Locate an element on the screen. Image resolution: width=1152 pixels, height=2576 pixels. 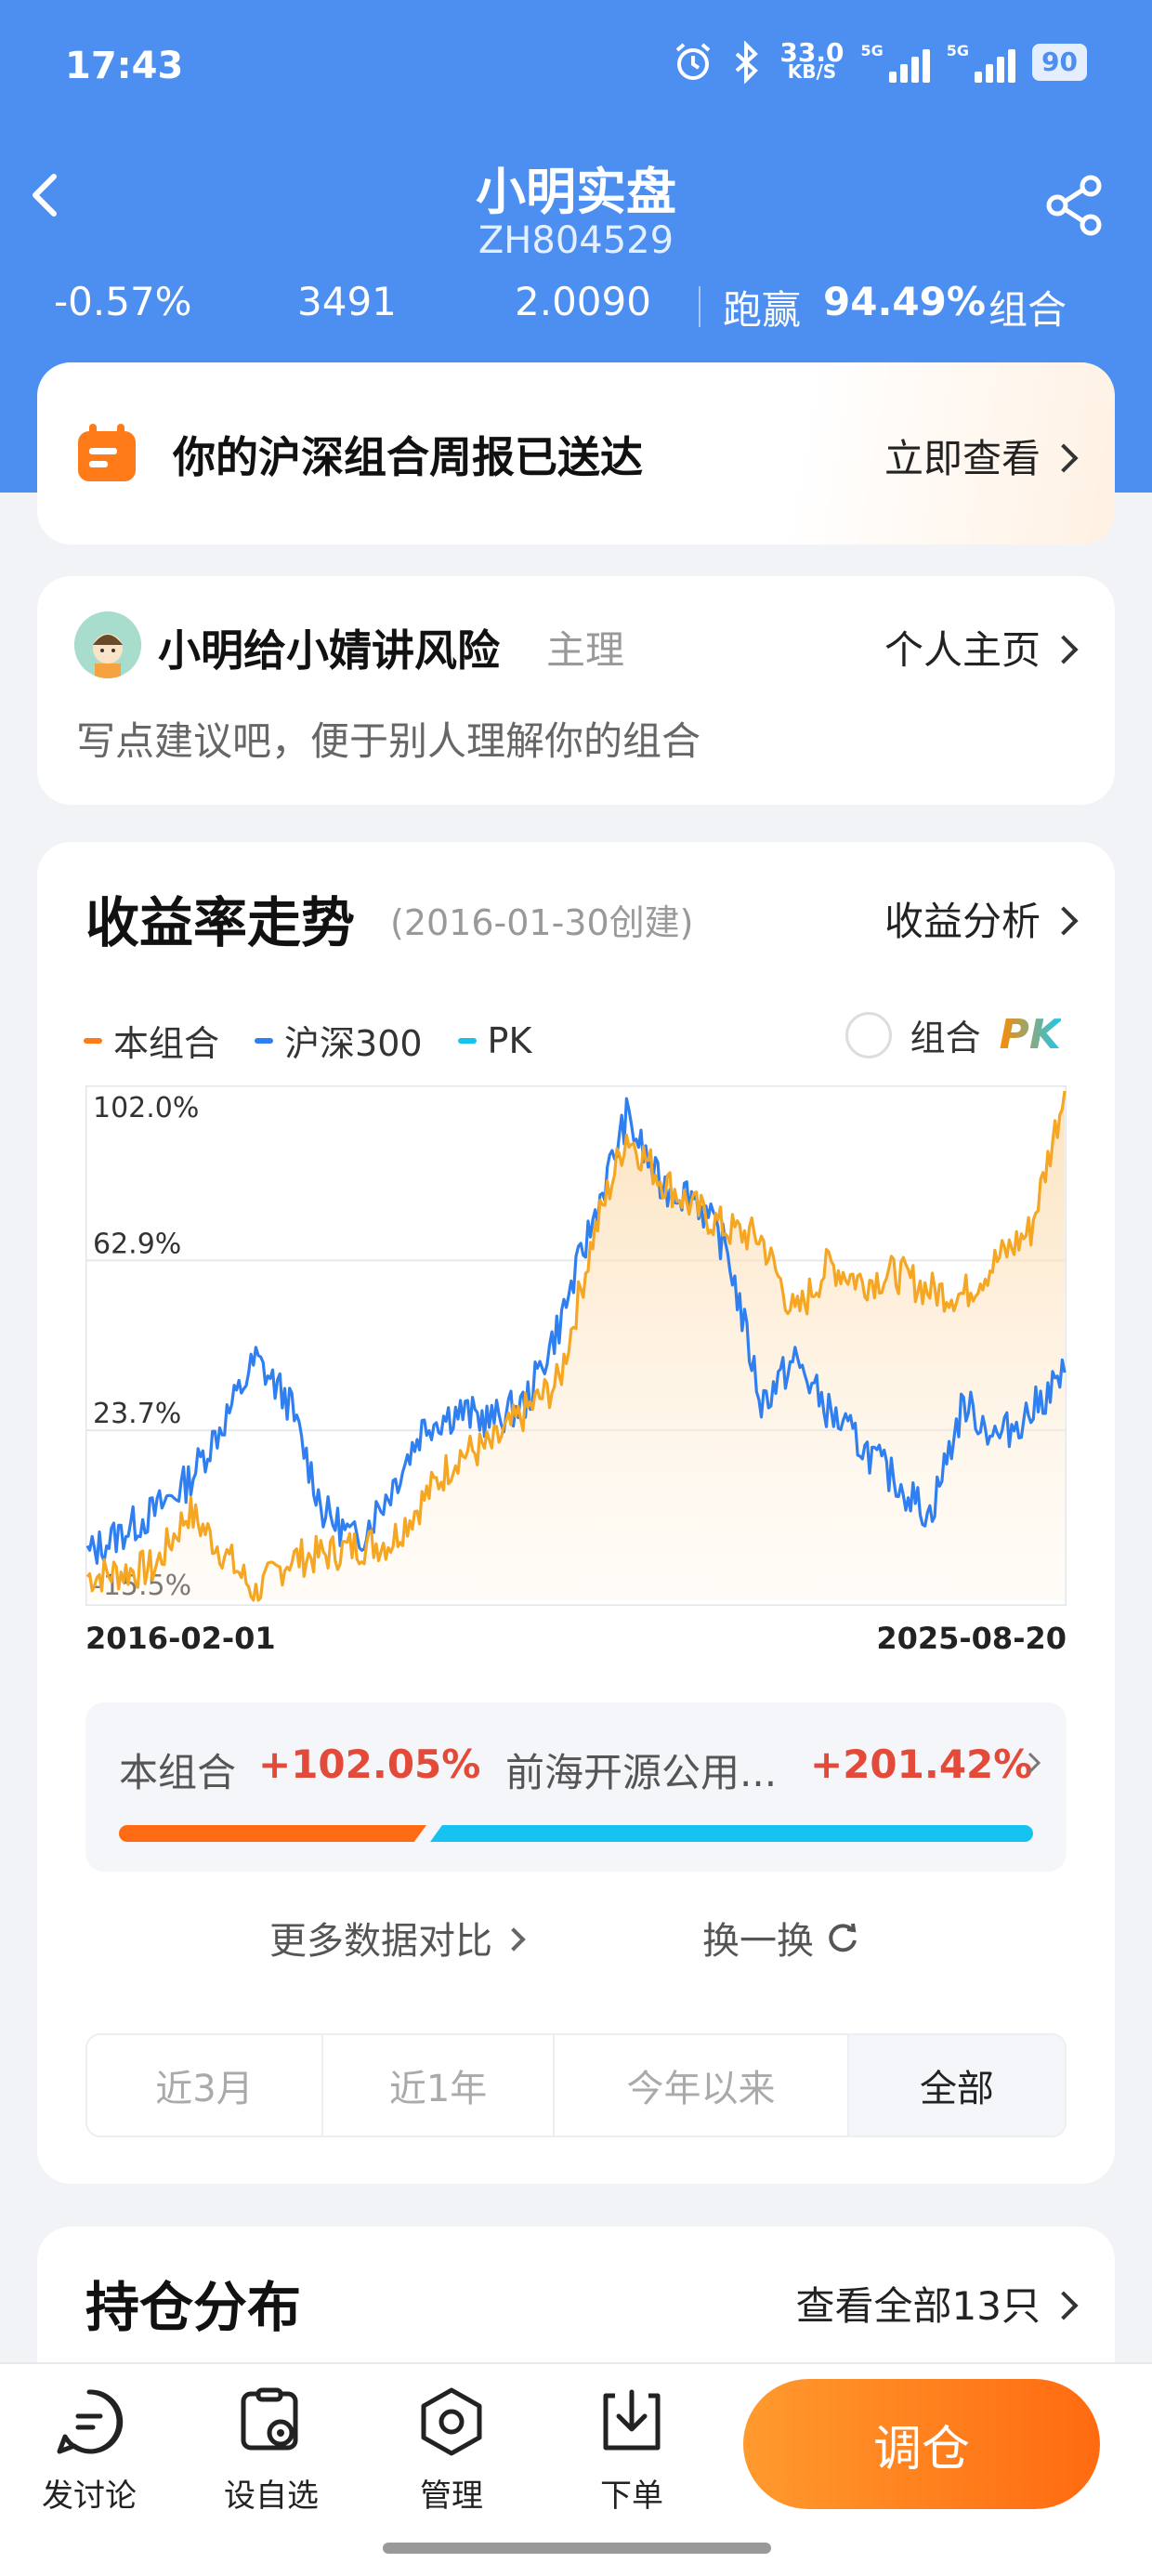
tab-all: 全部 is located at coordinates (956, 2085).